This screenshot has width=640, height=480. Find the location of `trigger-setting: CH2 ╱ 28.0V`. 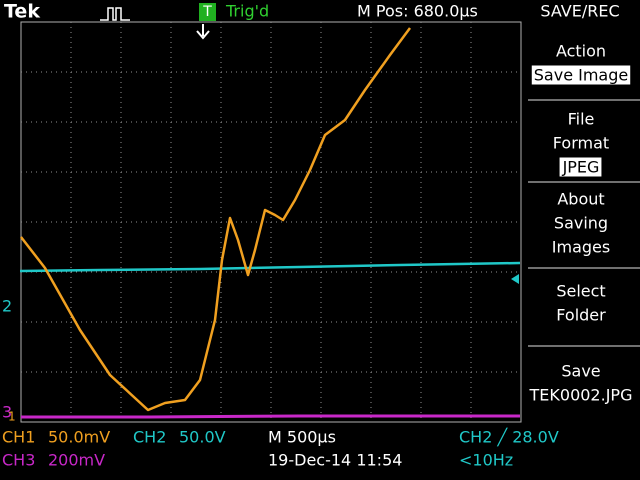

trigger-setting: CH2 ╱ 28.0V is located at coordinates (509, 437).